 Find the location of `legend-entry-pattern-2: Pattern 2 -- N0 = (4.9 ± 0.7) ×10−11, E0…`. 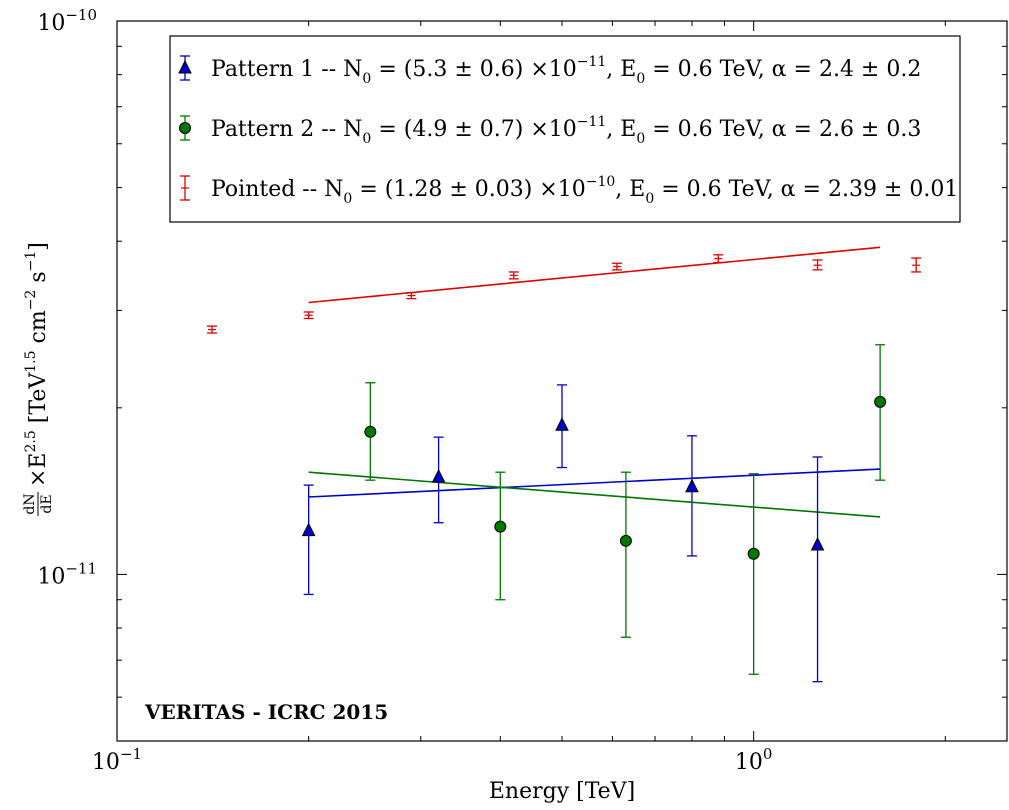

legend-entry-pattern-2: Pattern 2 -- N0 = (4.9 ± 0.7) ×10−11, E0… is located at coordinates (550, 130).